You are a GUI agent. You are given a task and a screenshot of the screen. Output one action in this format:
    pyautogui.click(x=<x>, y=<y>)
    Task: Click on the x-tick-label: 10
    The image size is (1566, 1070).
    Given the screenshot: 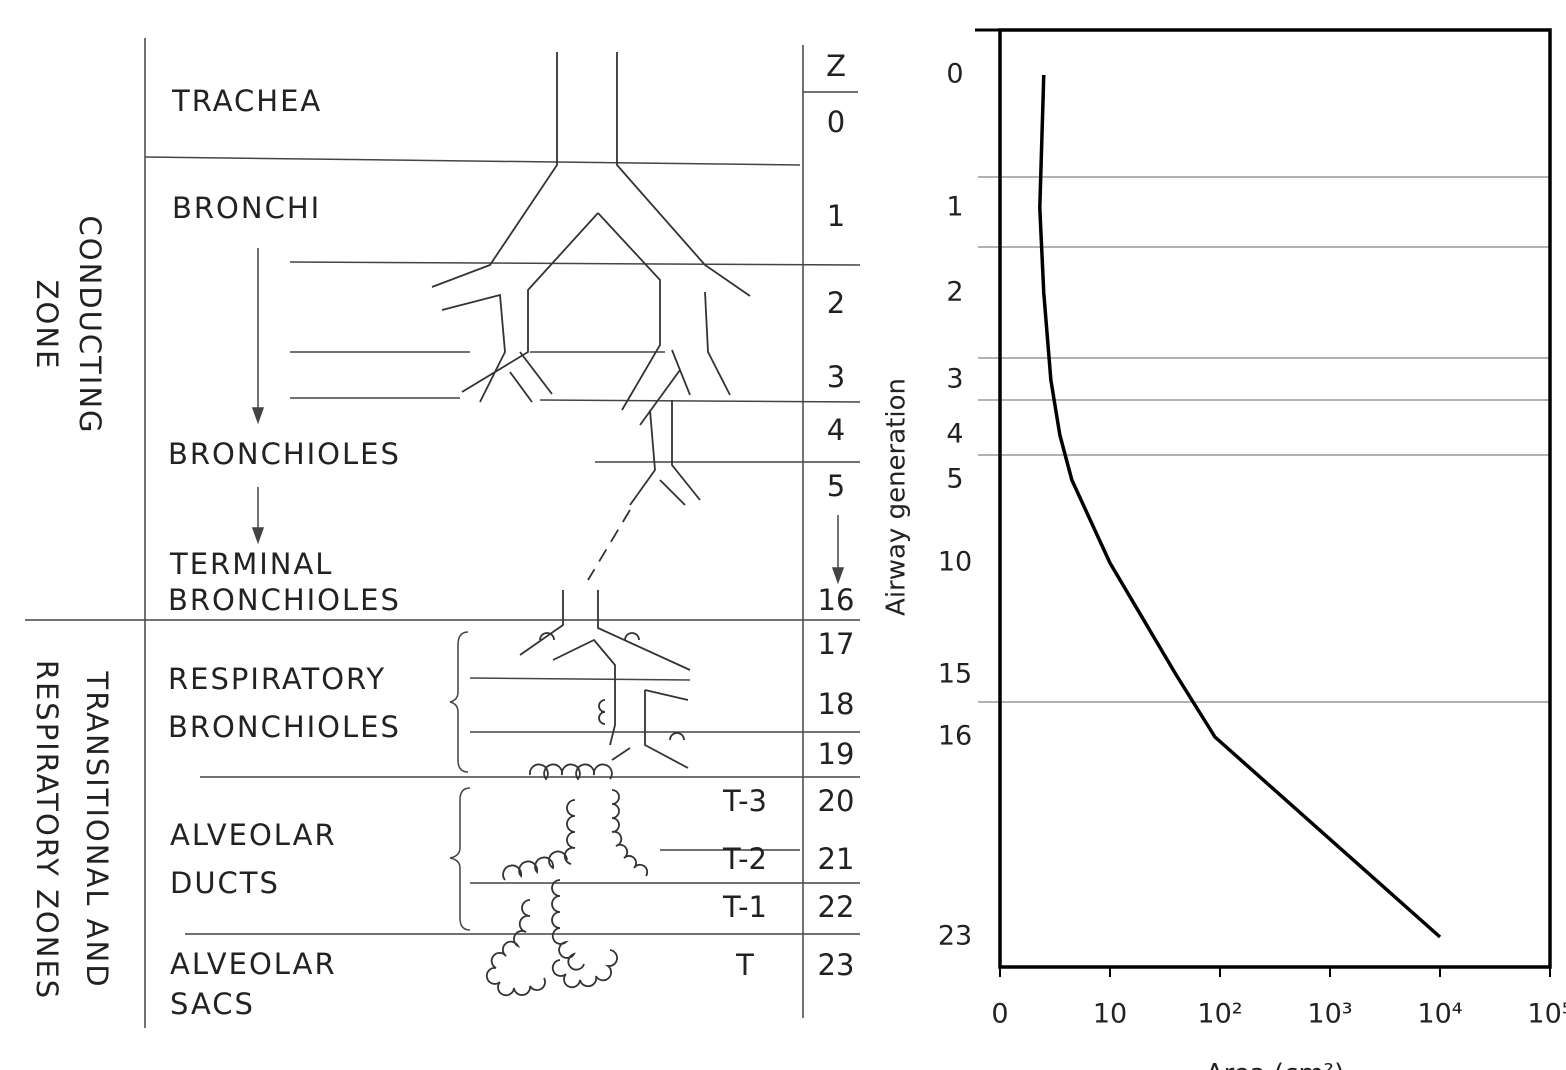 What is the action you would take?
    pyautogui.click(x=1110, y=1014)
    